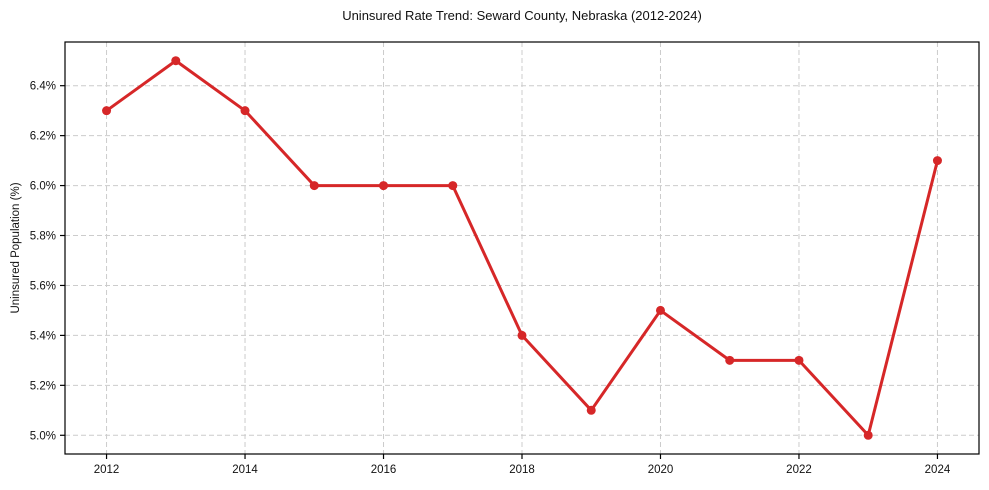 The height and width of the screenshot is (490, 989). Describe the element at coordinates (245, 470) in the screenshot. I see `x-tick-label: 2014` at that location.